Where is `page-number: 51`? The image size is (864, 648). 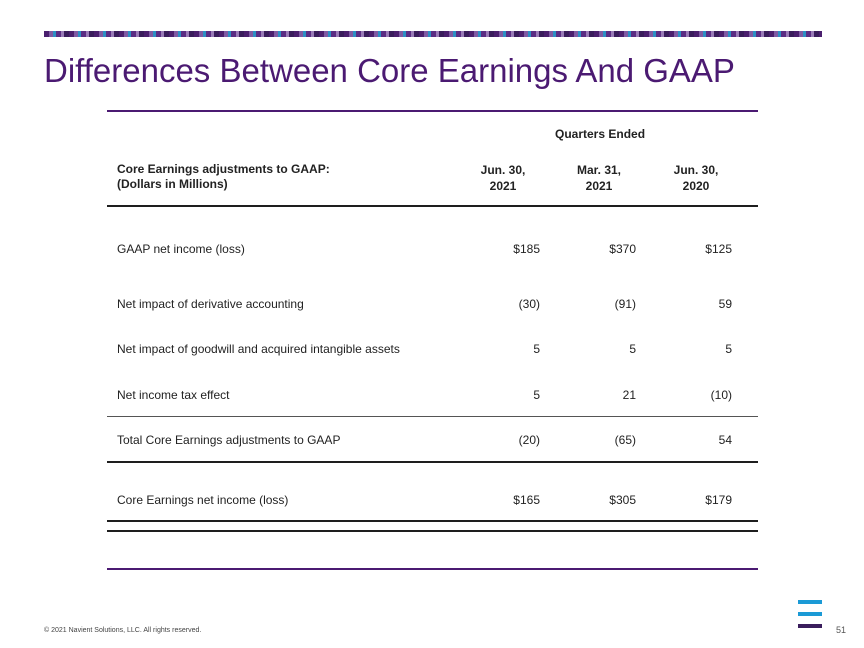 page-number: 51 is located at coordinates (841, 630).